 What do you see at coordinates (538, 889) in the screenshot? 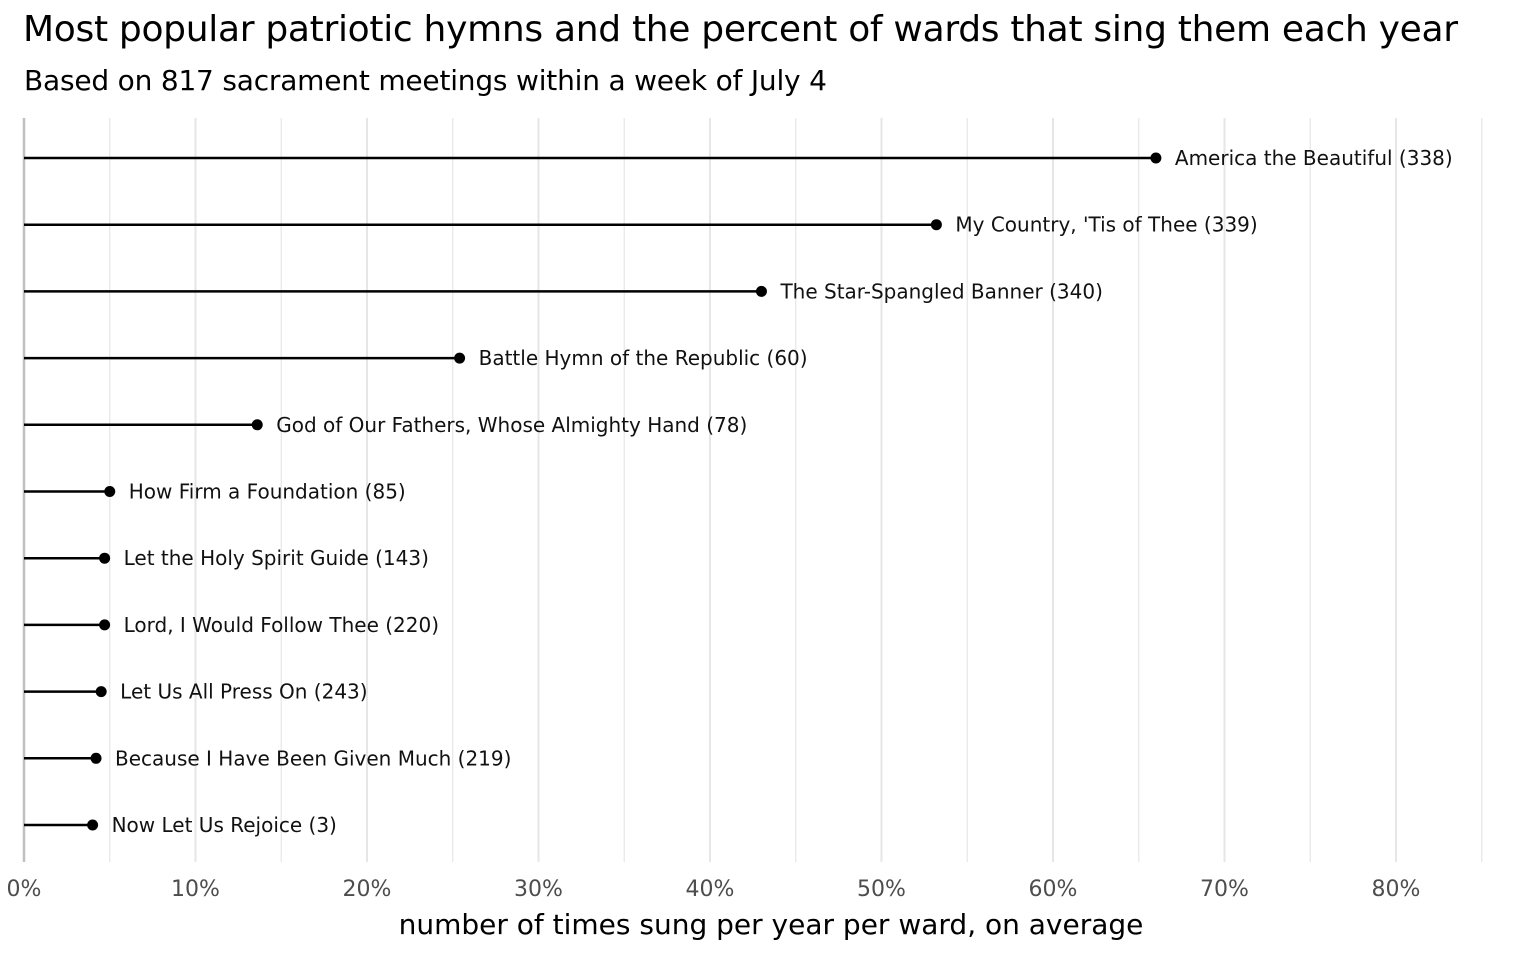
I see `x-tick-label: 30%` at bounding box center [538, 889].